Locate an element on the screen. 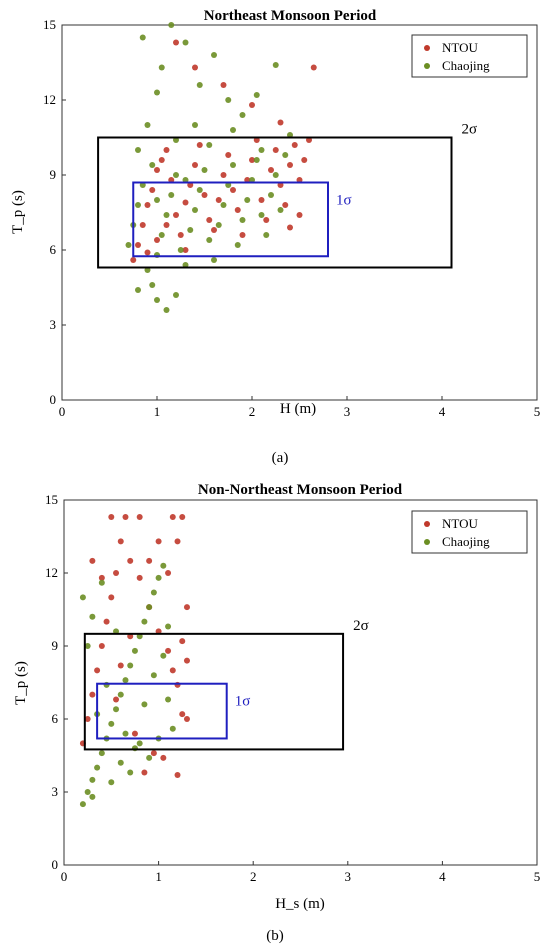 The image size is (550, 950). panel-b-x-tick-label: 5 is located at coordinates (537, 876).